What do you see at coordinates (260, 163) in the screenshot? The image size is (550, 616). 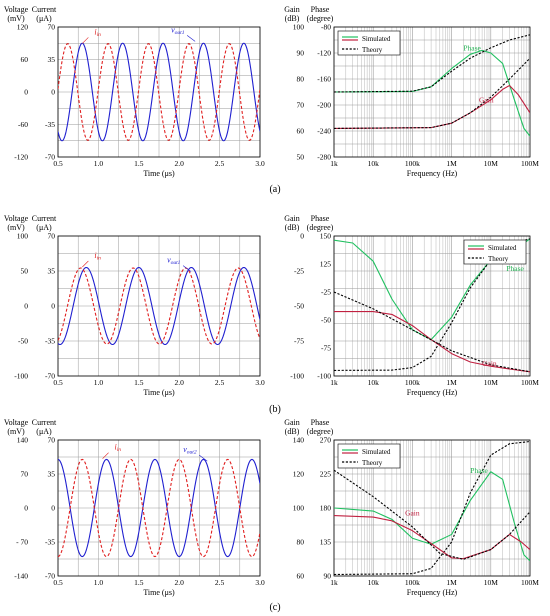 I see `x-tick-label: 3.0` at bounding box center [260, 163].